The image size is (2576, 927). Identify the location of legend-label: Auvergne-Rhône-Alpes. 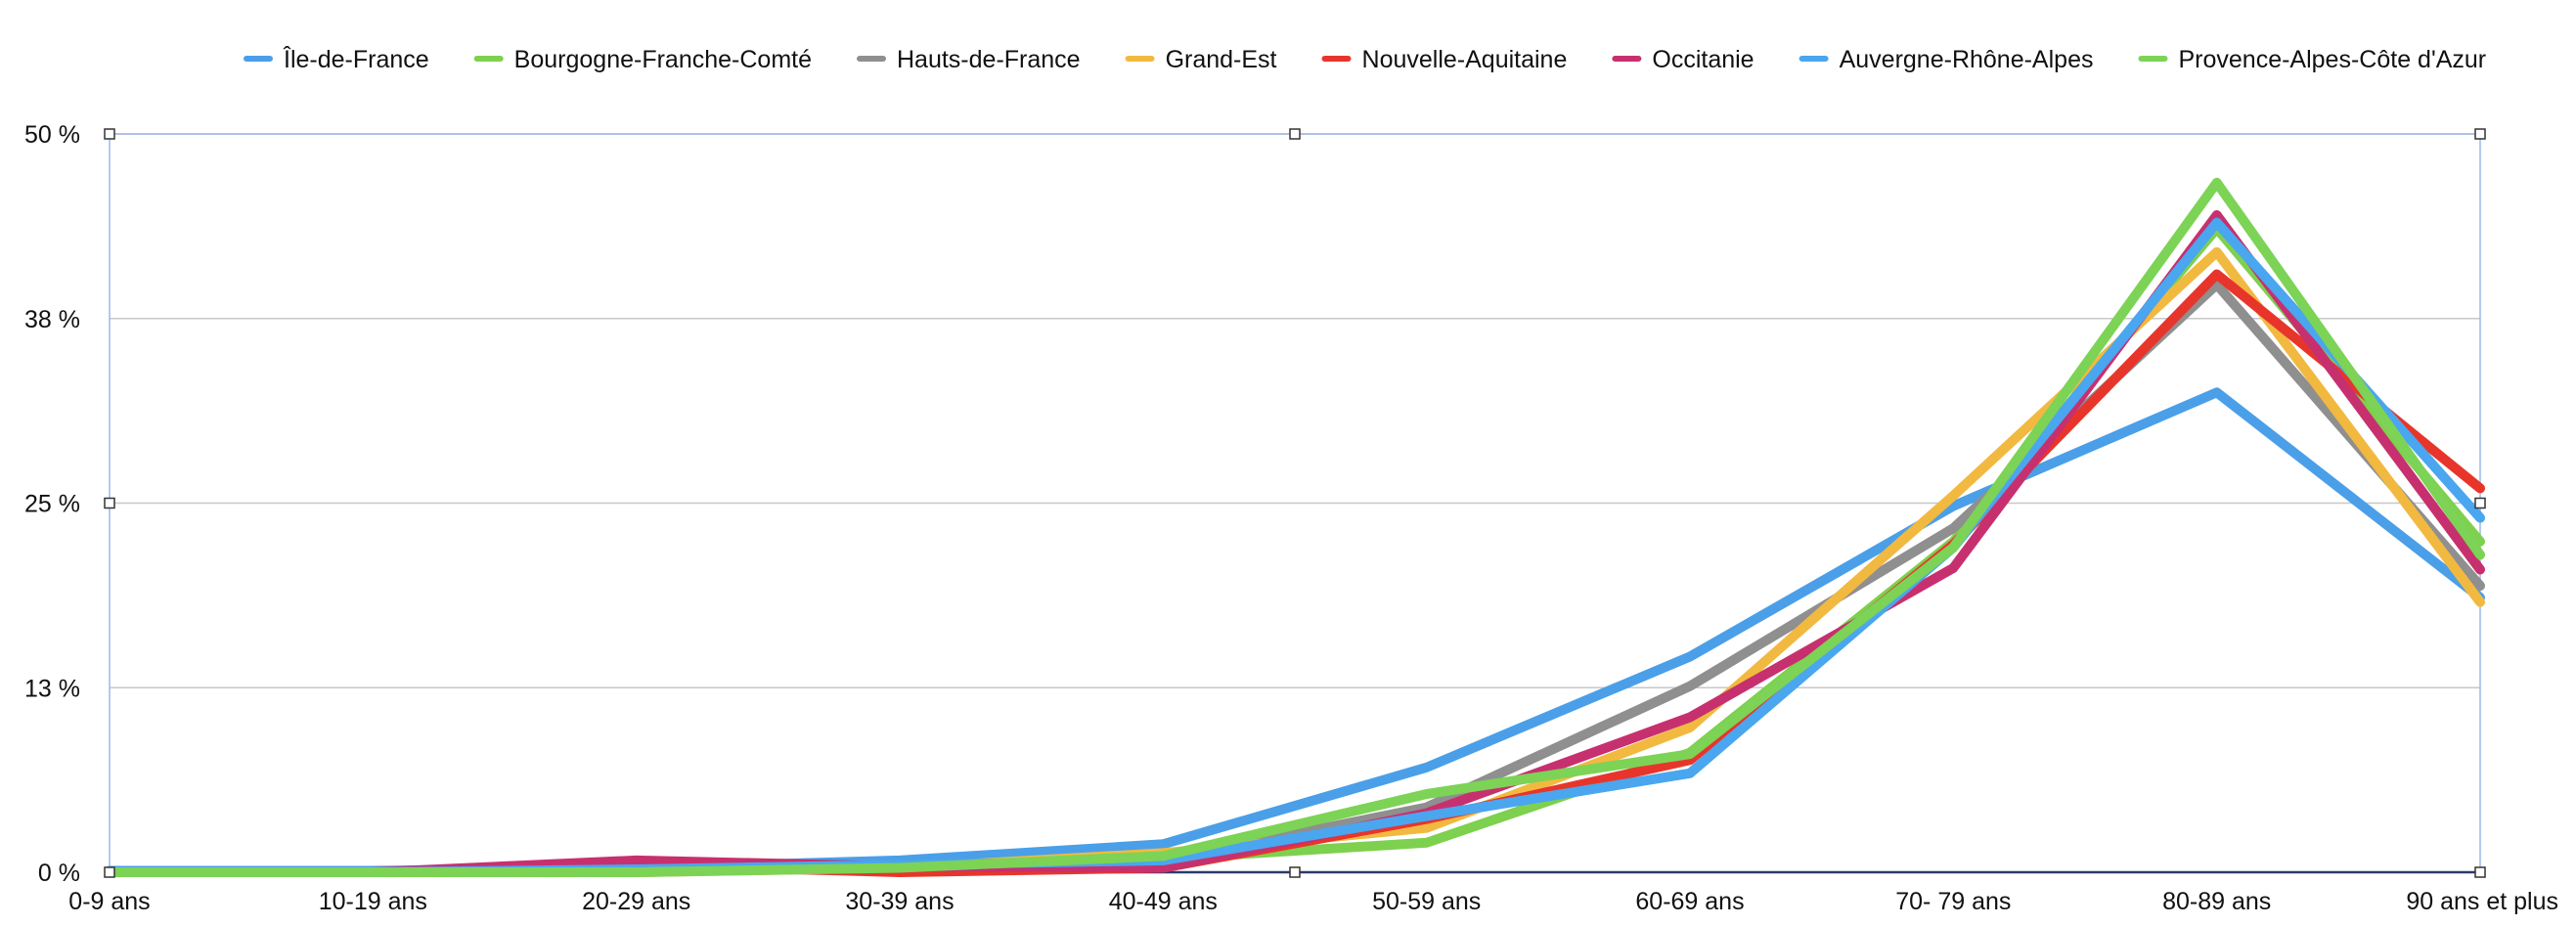
(1967, 59).